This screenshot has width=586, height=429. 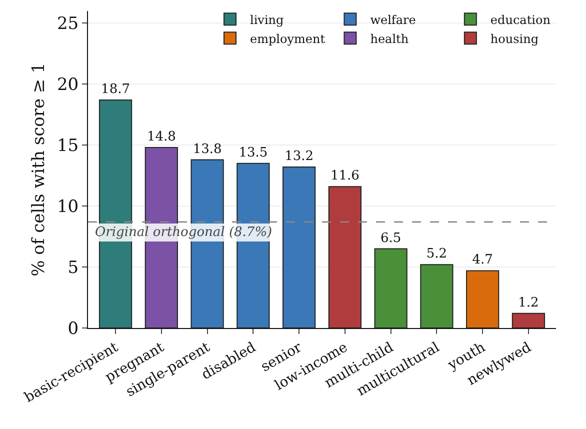 I want to click on data-label: 1.2, so click(x=528, y=302).